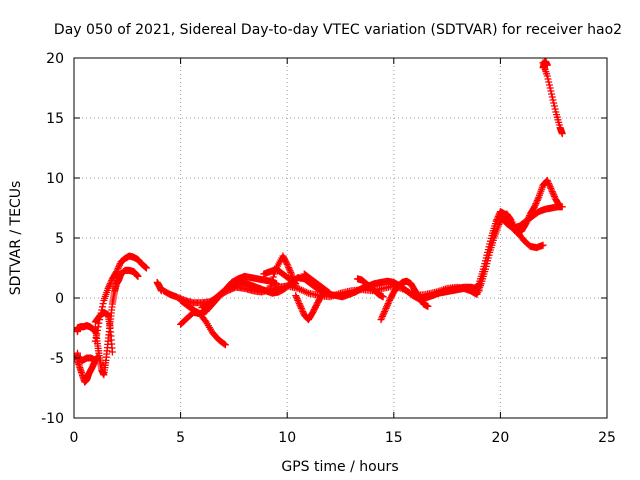  Describe the element at coordinates (339, 467) in the screenshot. I see `x-axis-title: GPS time / hours` at that location.